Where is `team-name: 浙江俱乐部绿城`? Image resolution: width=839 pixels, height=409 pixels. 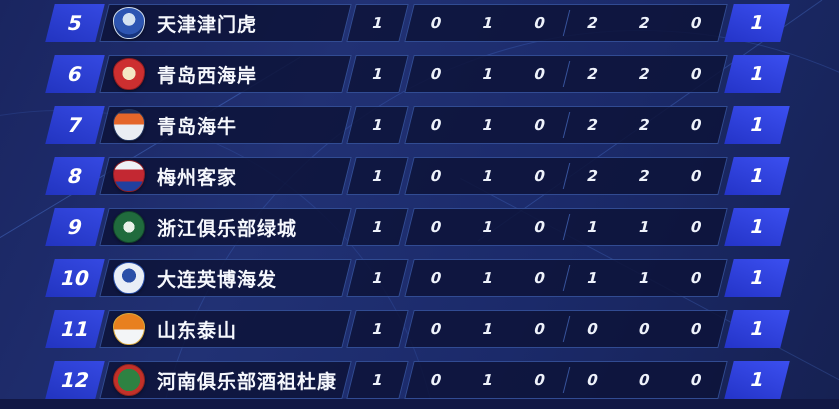 team-name: 浙江俱乐部绿城 is located at coordinates (227, 228).